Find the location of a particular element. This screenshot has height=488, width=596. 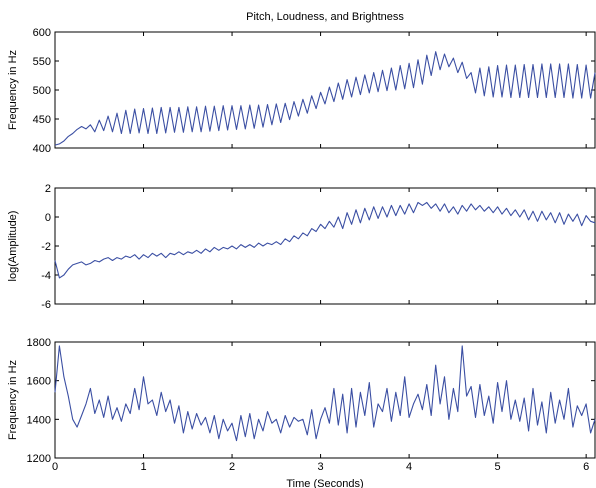

x-tick-label: 5 is located at coordinates (498, 467).